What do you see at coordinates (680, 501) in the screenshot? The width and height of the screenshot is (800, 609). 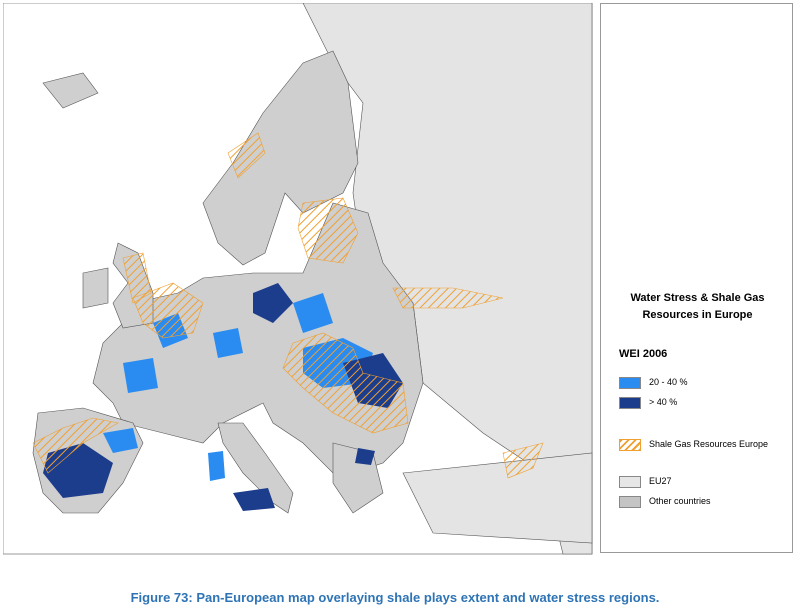 I see `legend-label: Other countries` at bounding box center [680, 501].